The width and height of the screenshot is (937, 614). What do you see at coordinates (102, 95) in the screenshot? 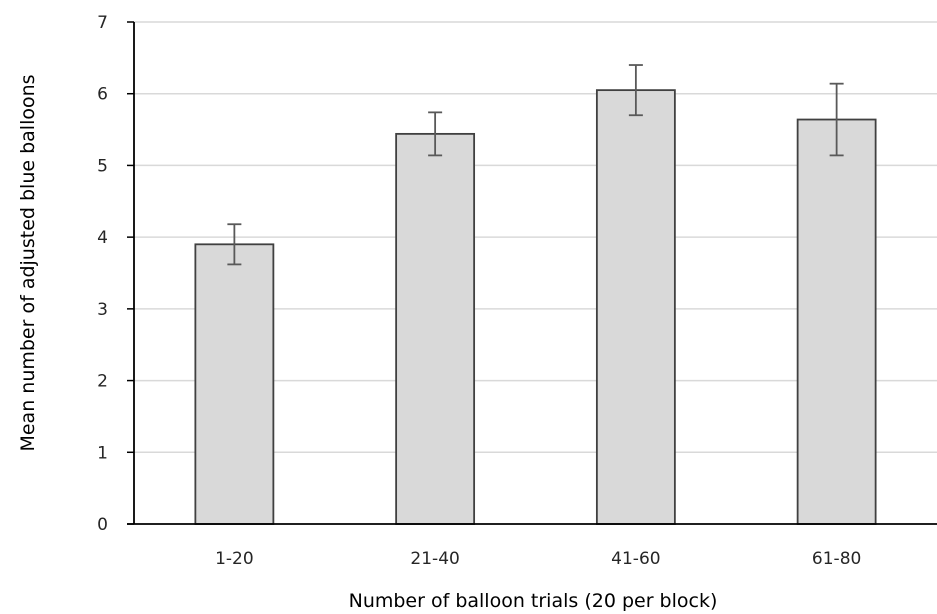
I see `y-tick-label: 6` at bounding box center [102, 95].